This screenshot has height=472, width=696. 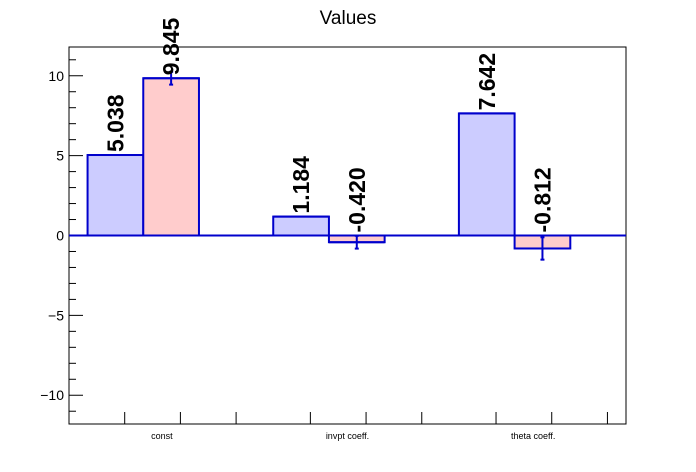 I want to click on chart-title: Values, so click(x=348, y=18).